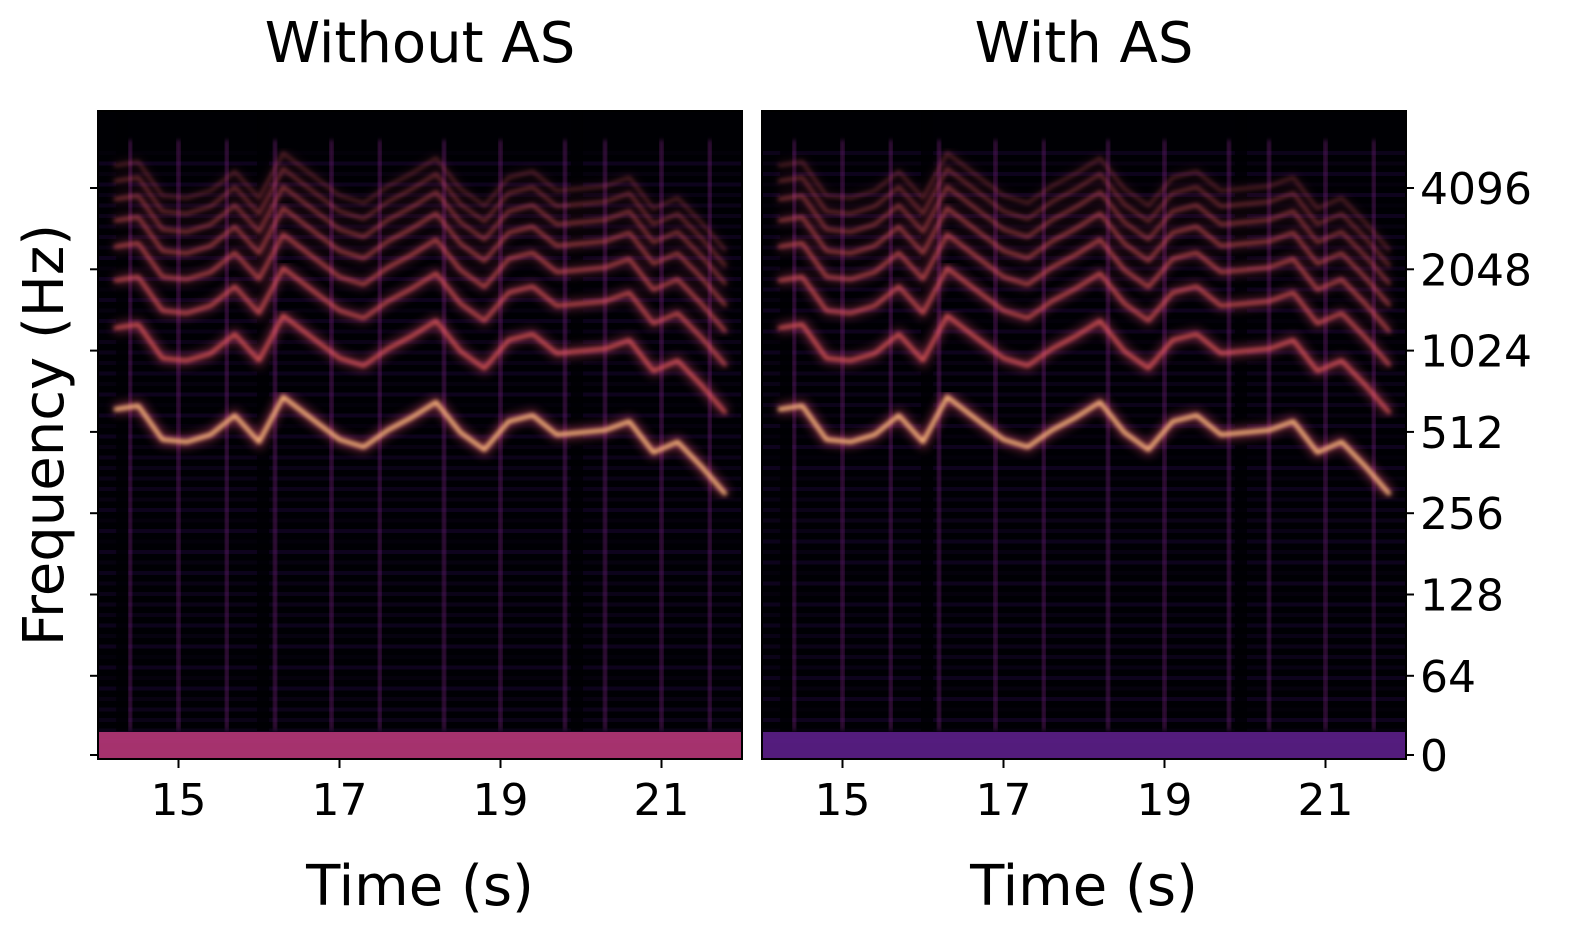 Image resolution: width=1578 pixels, height=942 pixels. Describe the element at coordinates (44, 435) in the screenshot. I see `y-axis-label: Frequency (Hz)` at that location.